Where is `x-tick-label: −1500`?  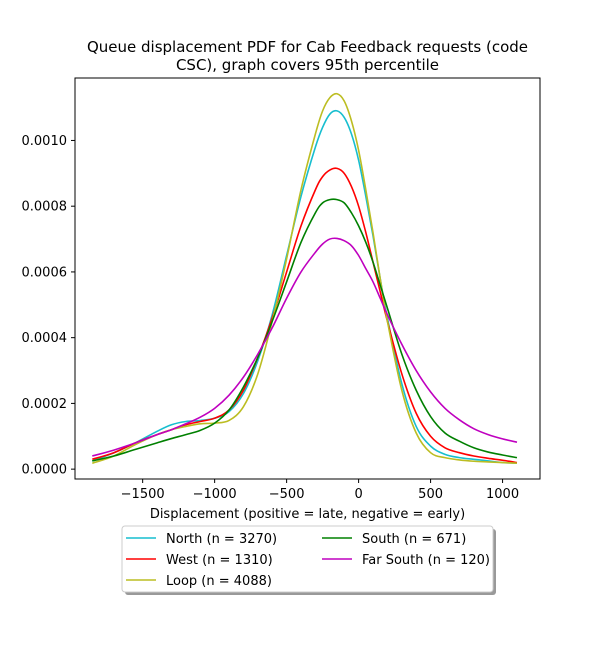 x-tick-label: −1500 is located at coordinates (143, 494).